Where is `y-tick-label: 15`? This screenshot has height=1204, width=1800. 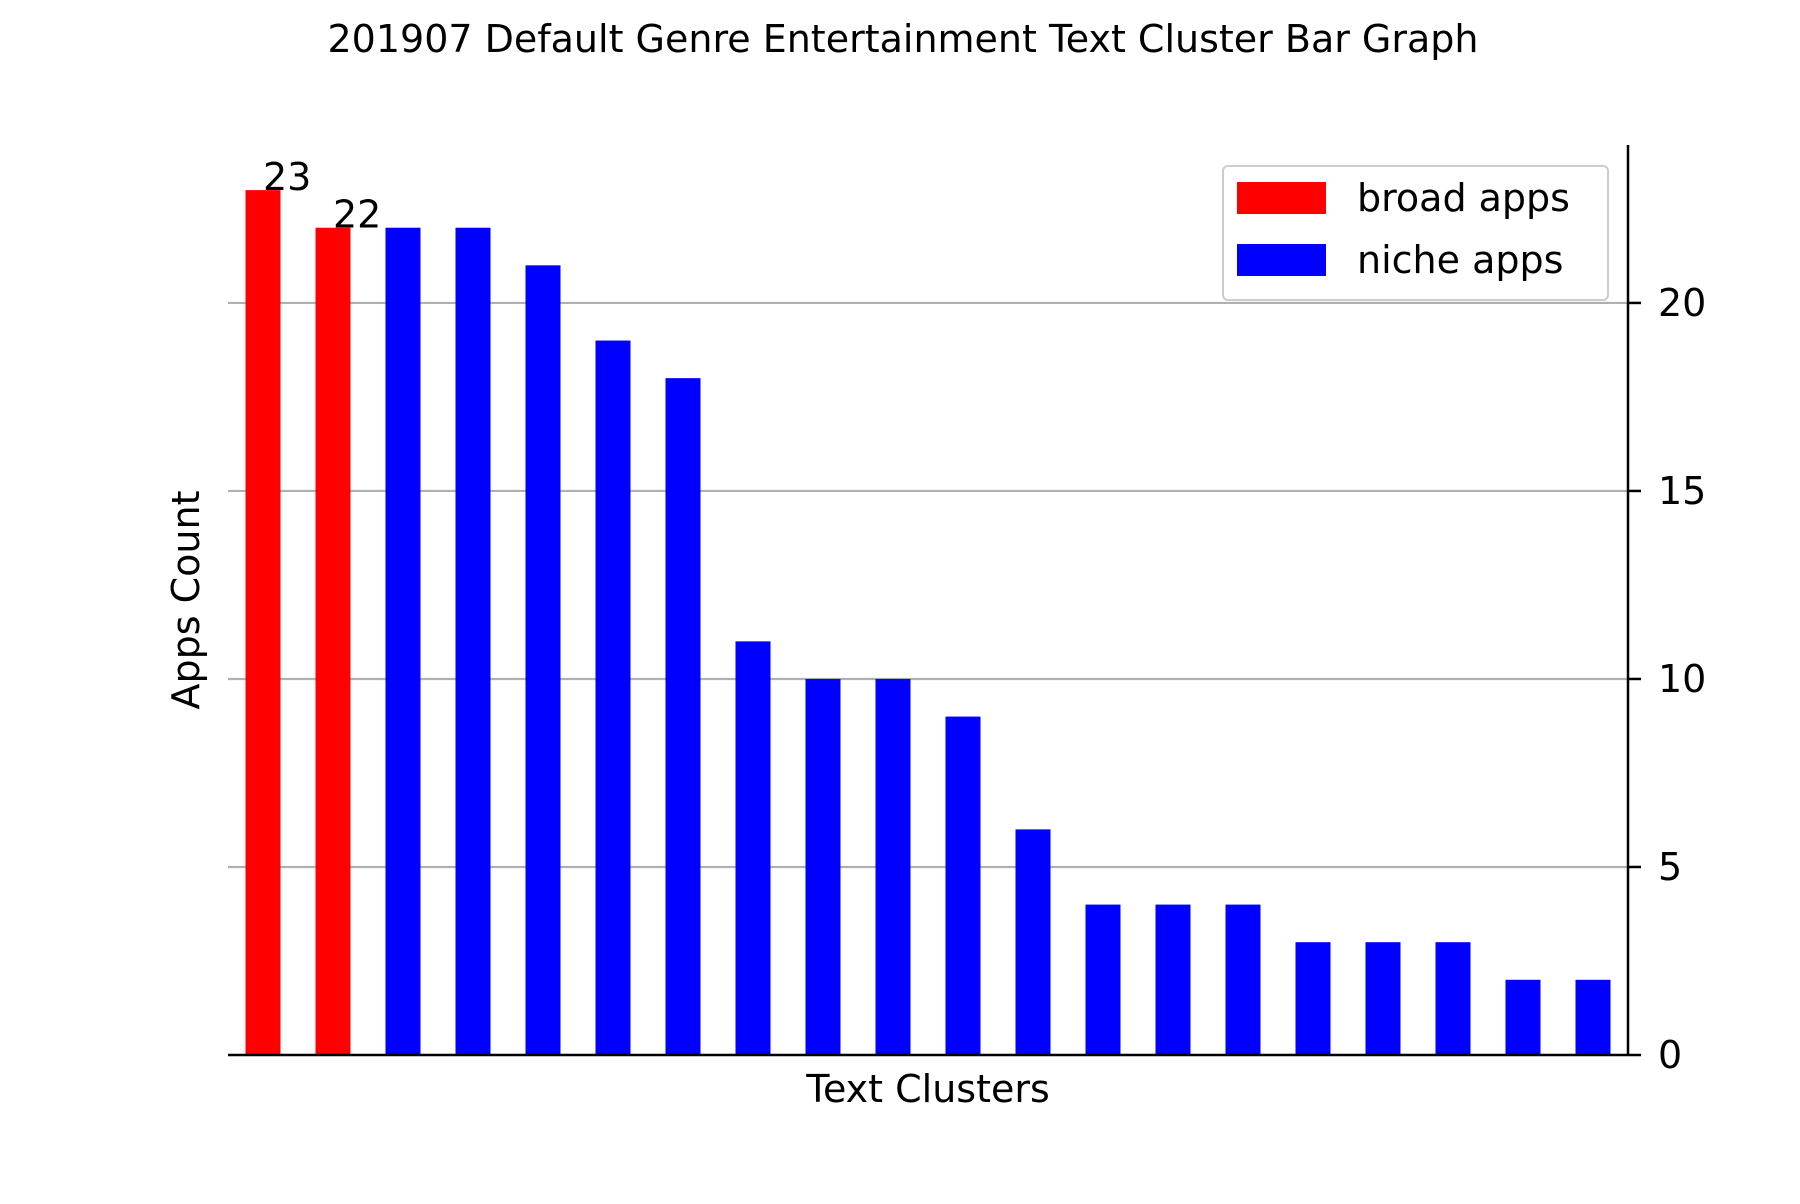 y-tick-label: 15 is located at coordinates (1682, 491).